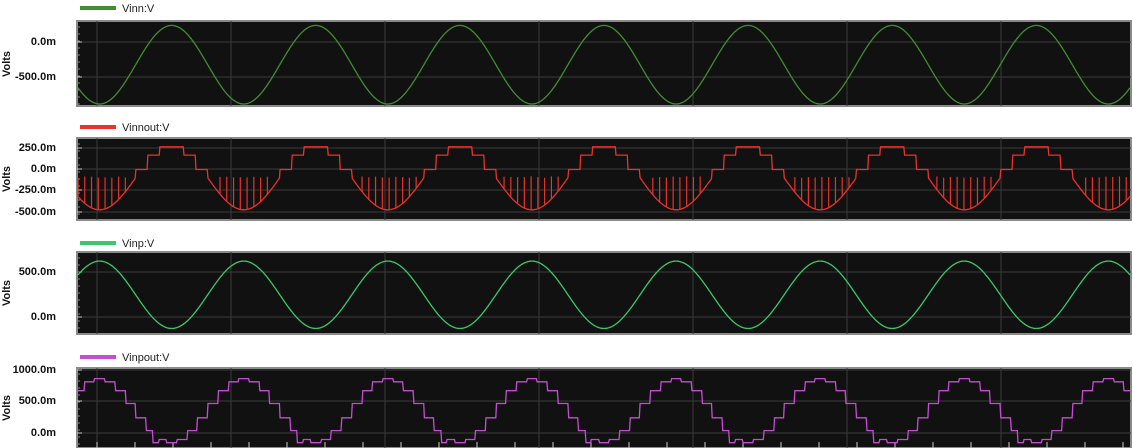  What do you see at coordinates (34, 370) in the screenshot?
I see `y-tick-label: 1000.0m` at bounding box center [34, 370].